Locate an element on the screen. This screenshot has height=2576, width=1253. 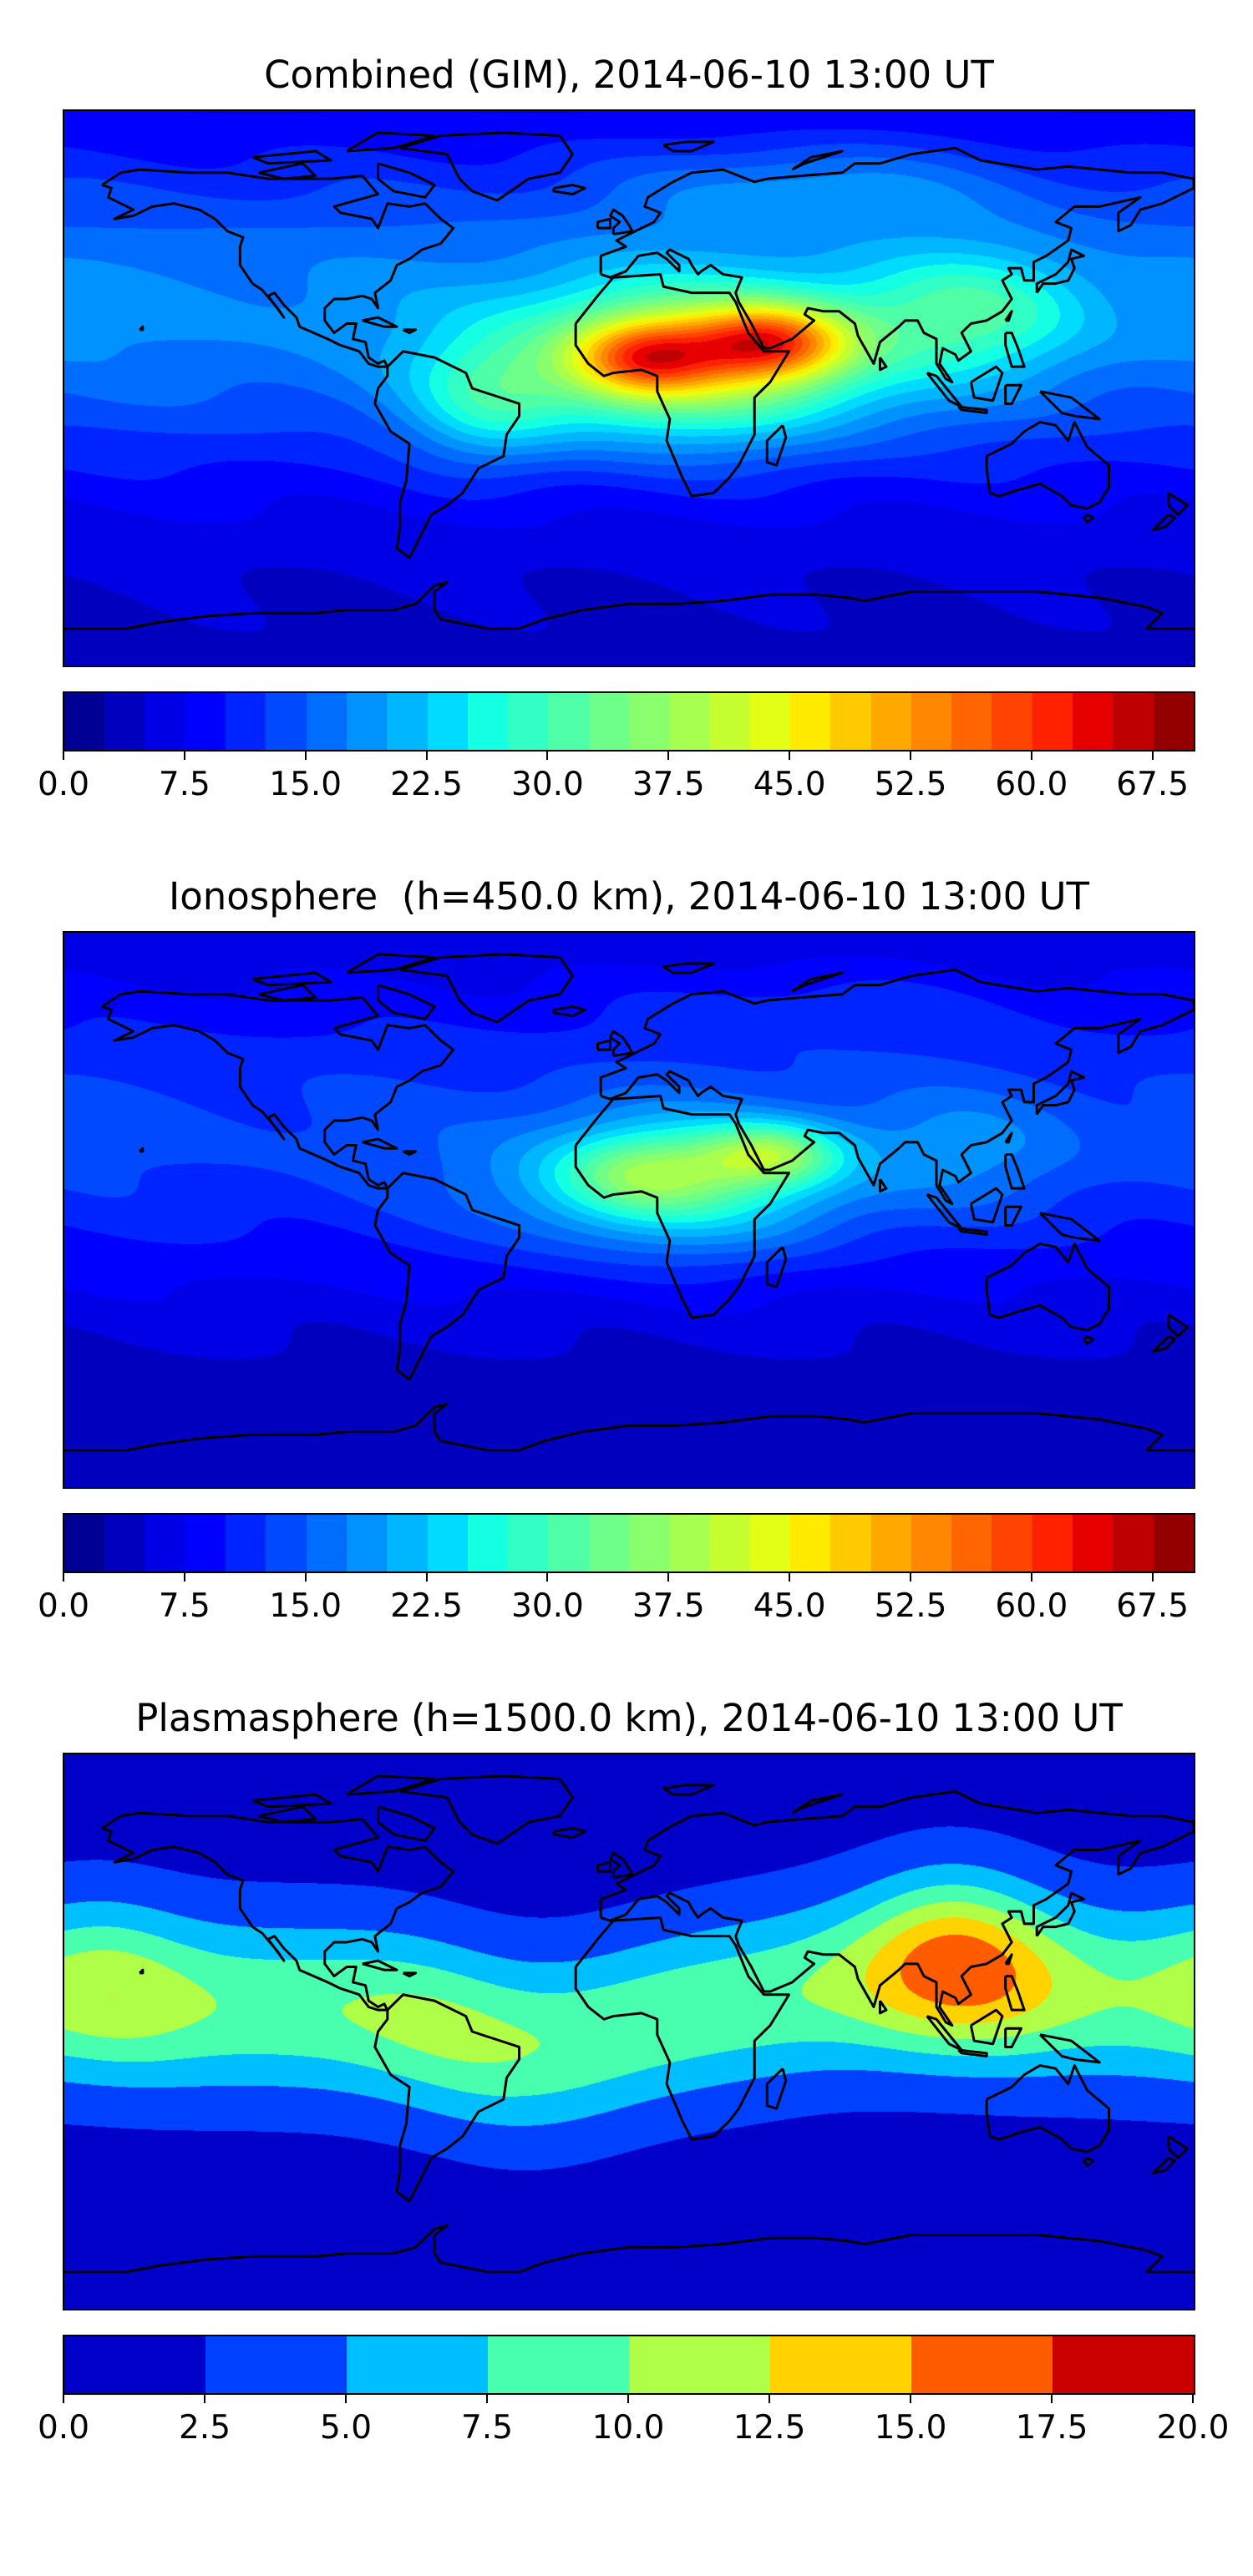
colorbar-tick-label: 30.0 is located at coordinates (547, 1606).